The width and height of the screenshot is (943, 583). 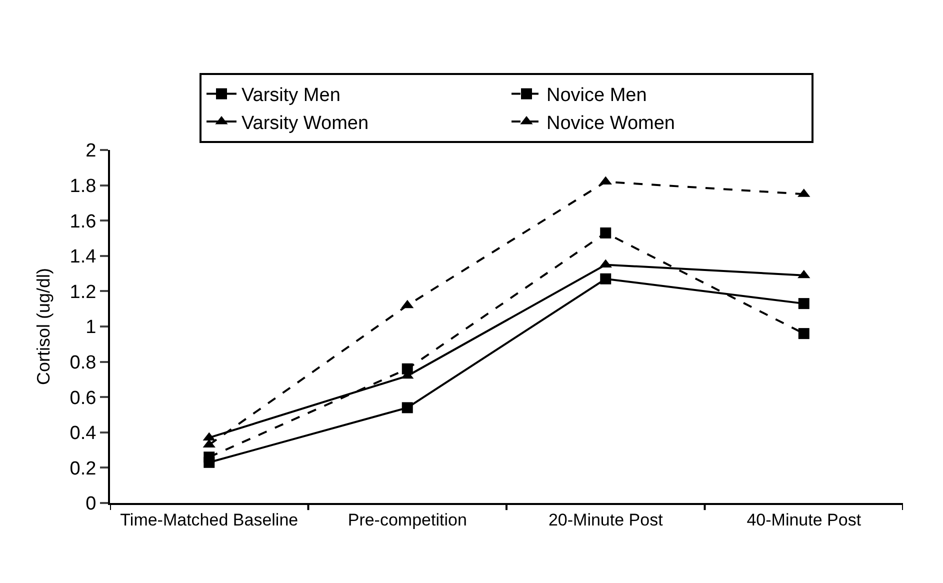 I want to click on x-tick-label: Pre-competition, so click(x=407, y=520).